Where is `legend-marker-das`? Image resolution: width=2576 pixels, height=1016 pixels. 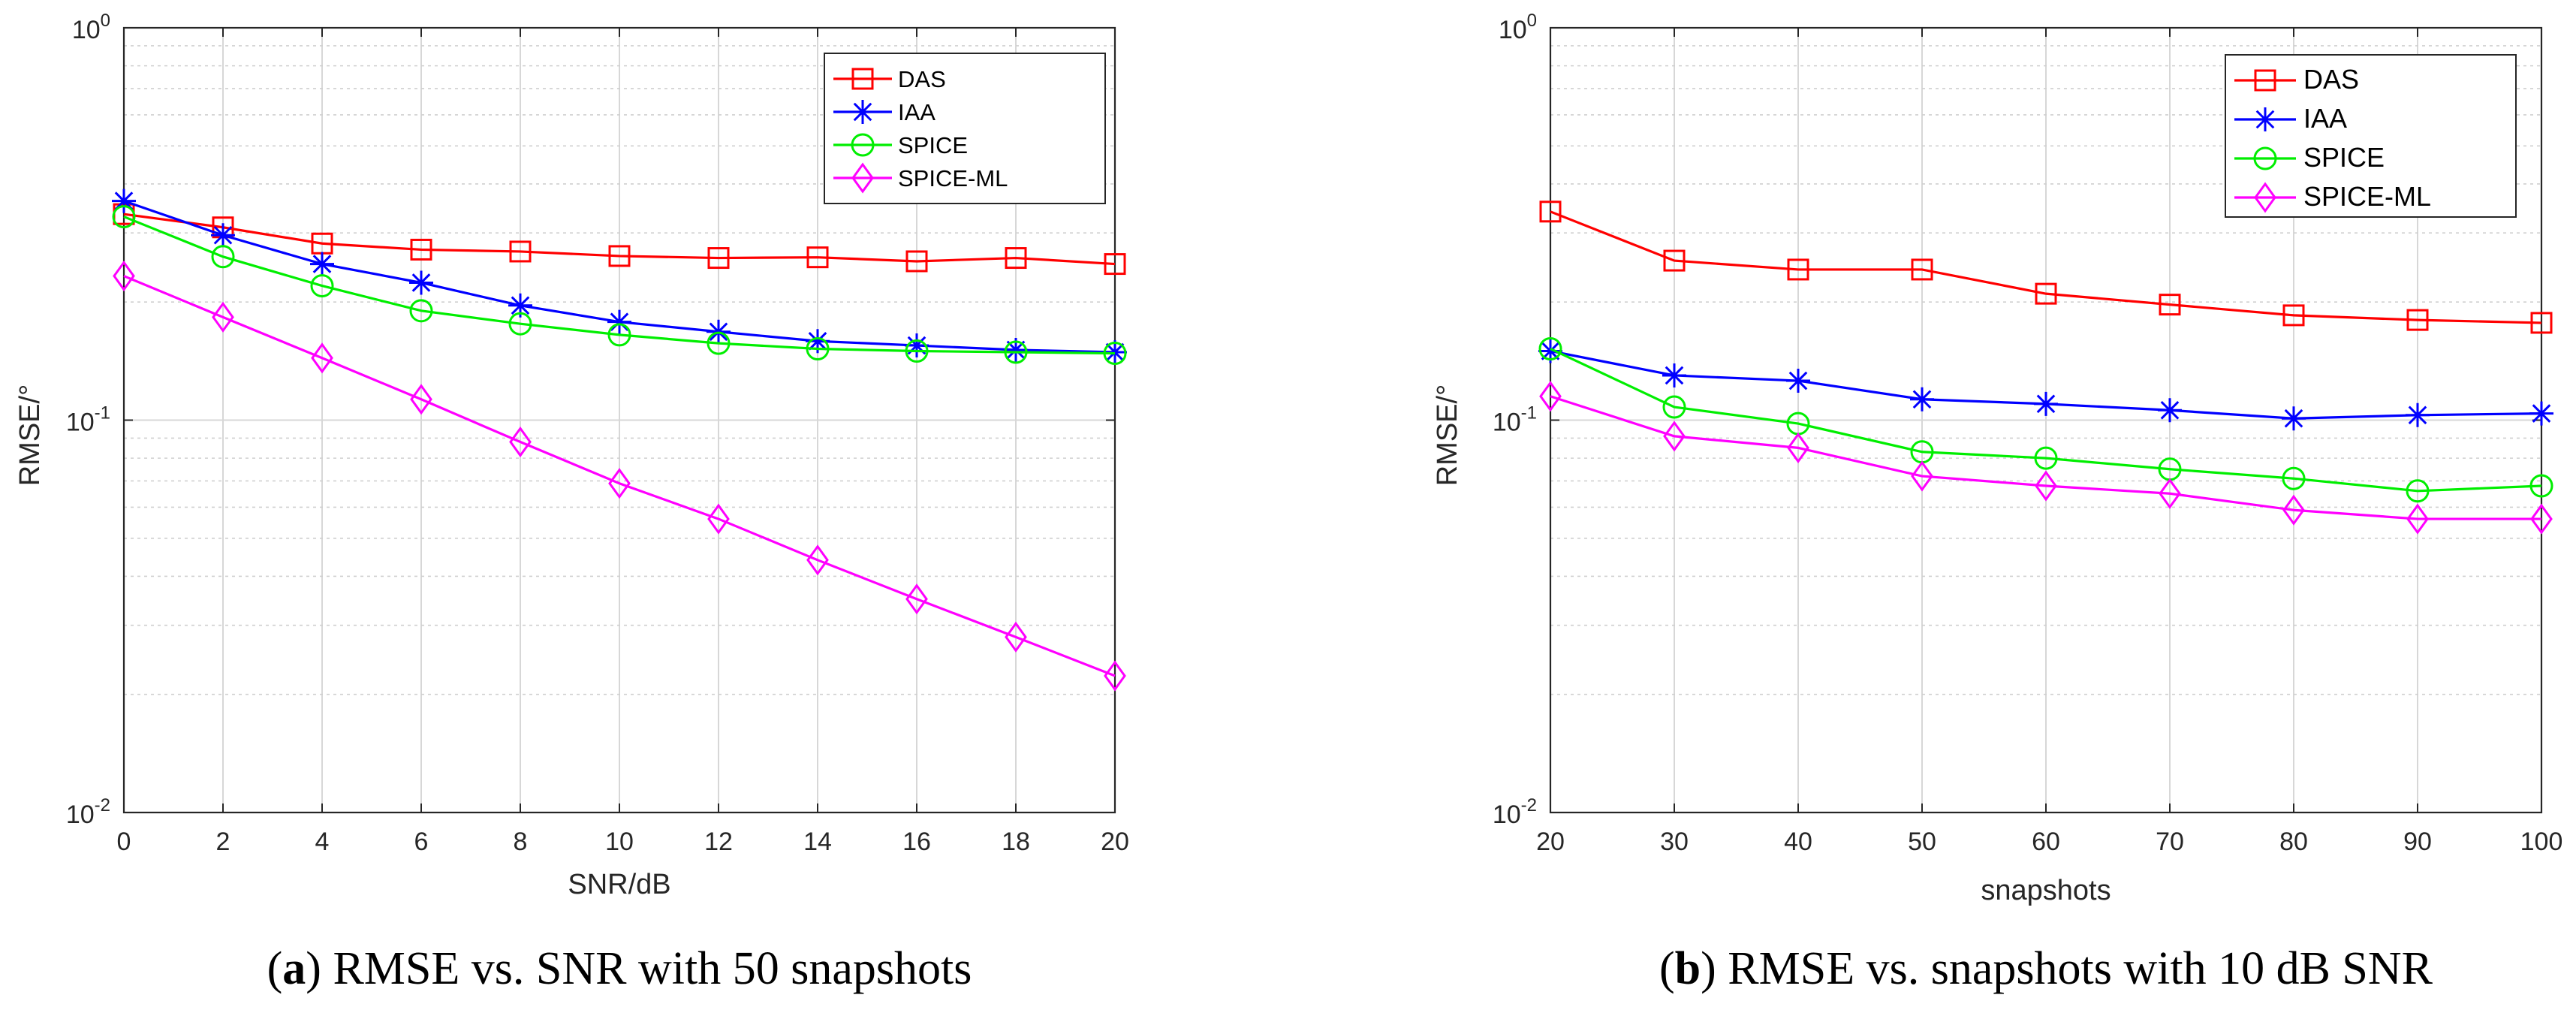 legend-marker-das is located at coordinates (2265, 81).